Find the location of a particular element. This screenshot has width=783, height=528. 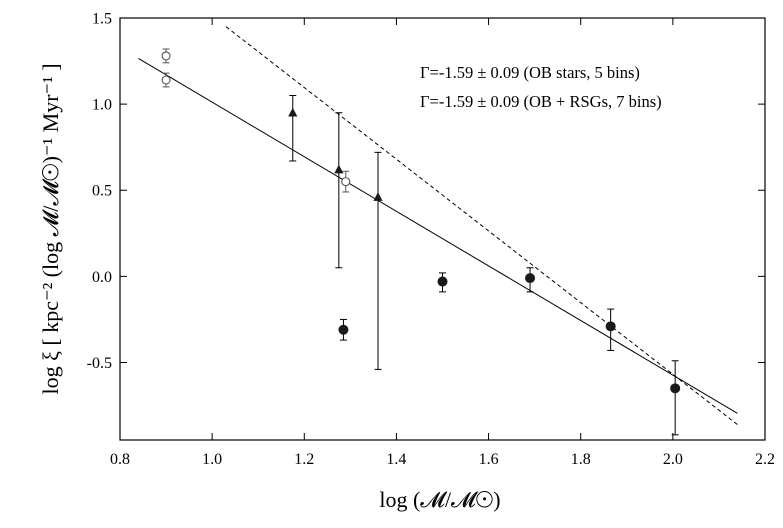

x-tick-label: 1.6 is located at coordinates (489, 459).